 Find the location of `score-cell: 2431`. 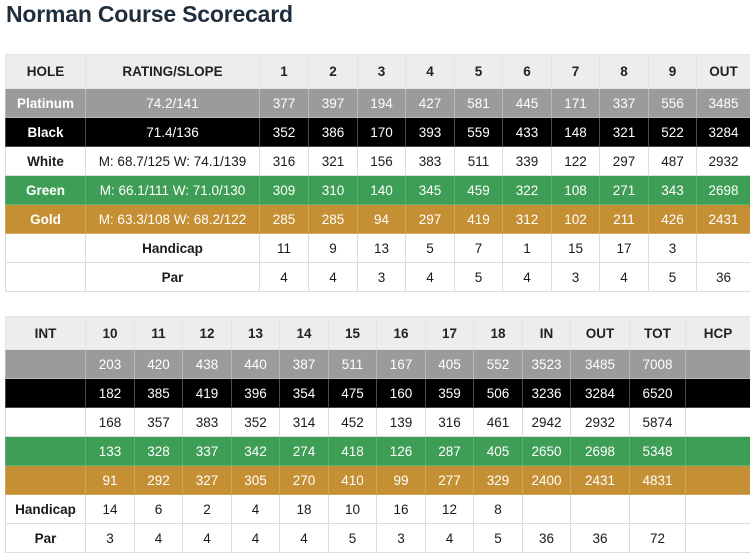

score-cell: 2431 is located at coordinates (723, 219).